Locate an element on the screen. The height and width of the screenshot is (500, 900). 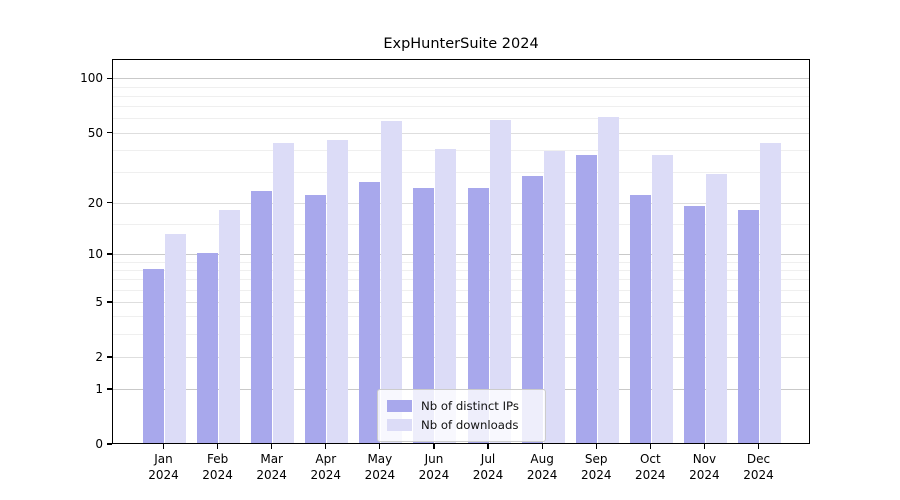
bar-downloads-jul is located at coordinates (500, 281).